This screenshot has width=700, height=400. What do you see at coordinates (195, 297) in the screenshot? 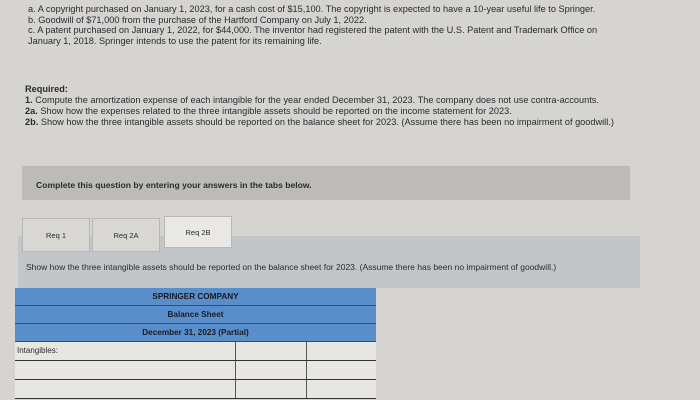
I see `company-name: SPRINGER COMPANY` at bounding box center [195, 297].